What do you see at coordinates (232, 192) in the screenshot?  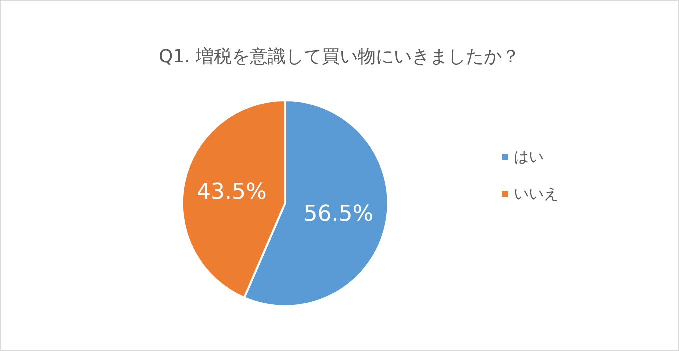 I see `data-label: 43.5%` at bounding box center [232, 192].